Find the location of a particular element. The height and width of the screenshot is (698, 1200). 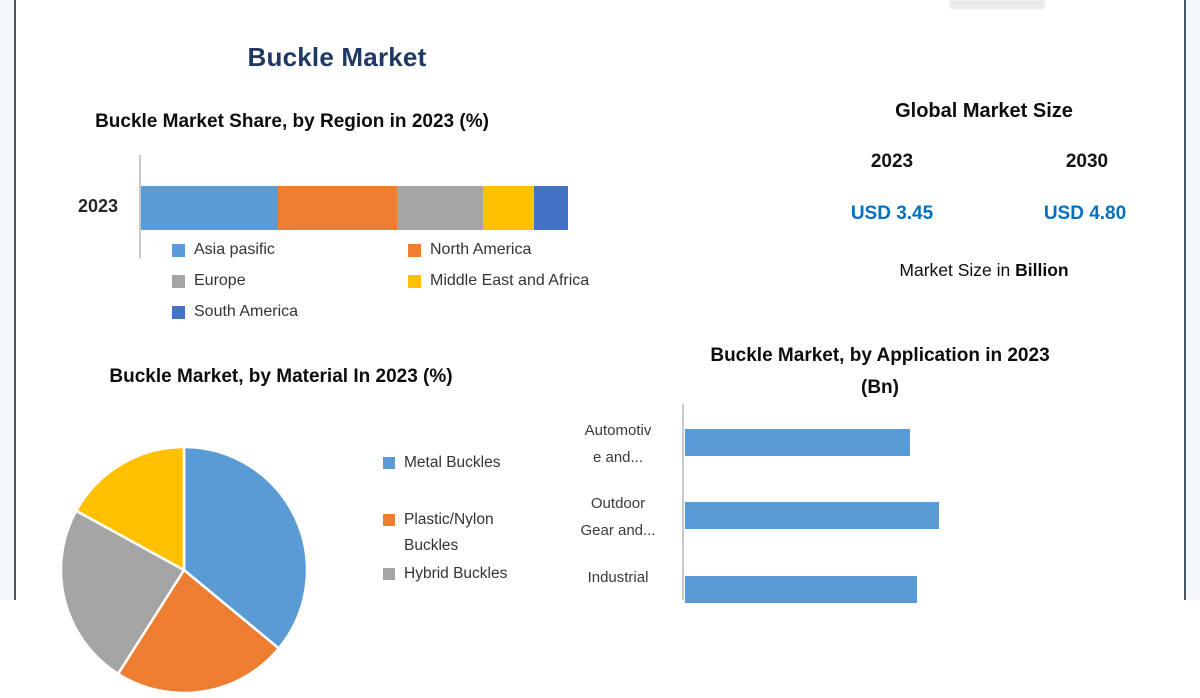

region-legend-item-asia-pasific: Asia pasific is located at coordinates (290, 250).